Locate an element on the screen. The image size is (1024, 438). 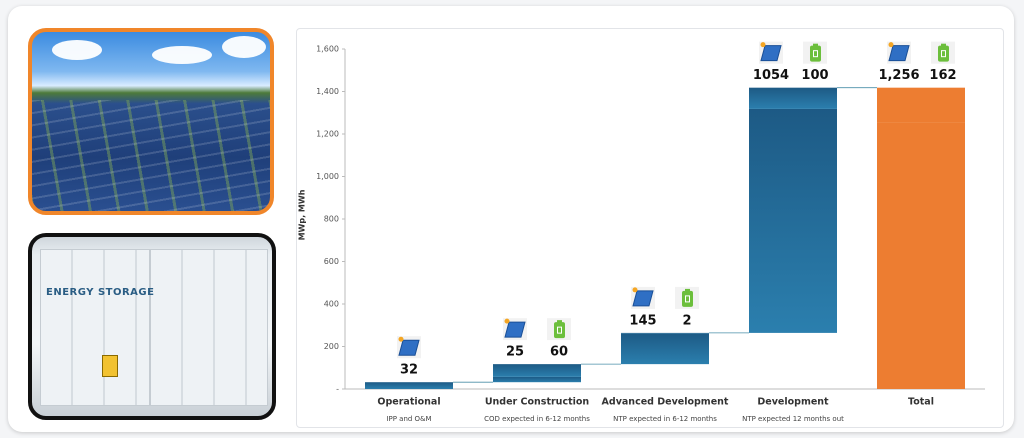
y-tick-label: 400 is located at coordinates (331, 304).